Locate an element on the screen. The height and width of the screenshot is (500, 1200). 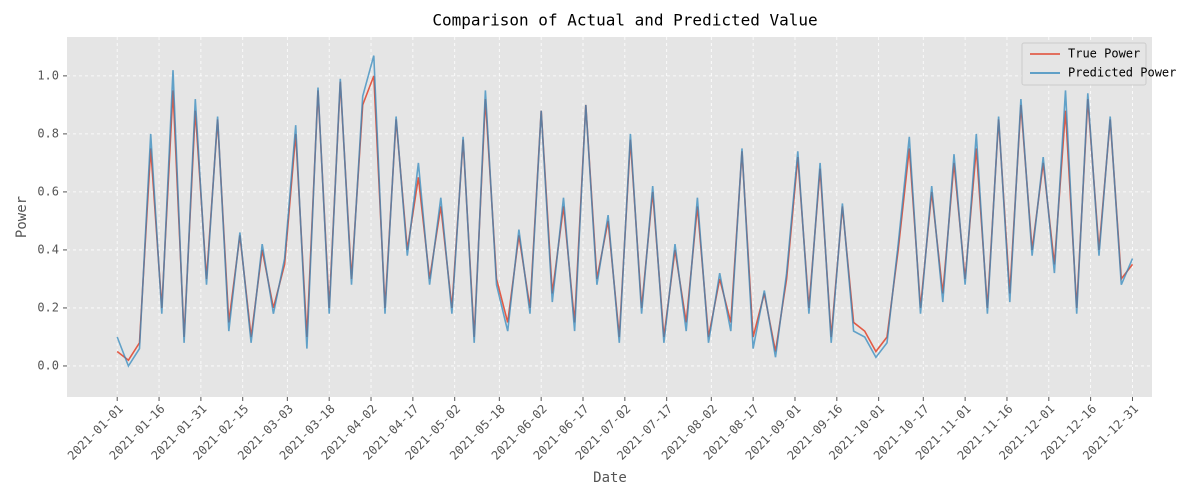
y-tick-label: 0.4 is located at coordinates (48, 249).